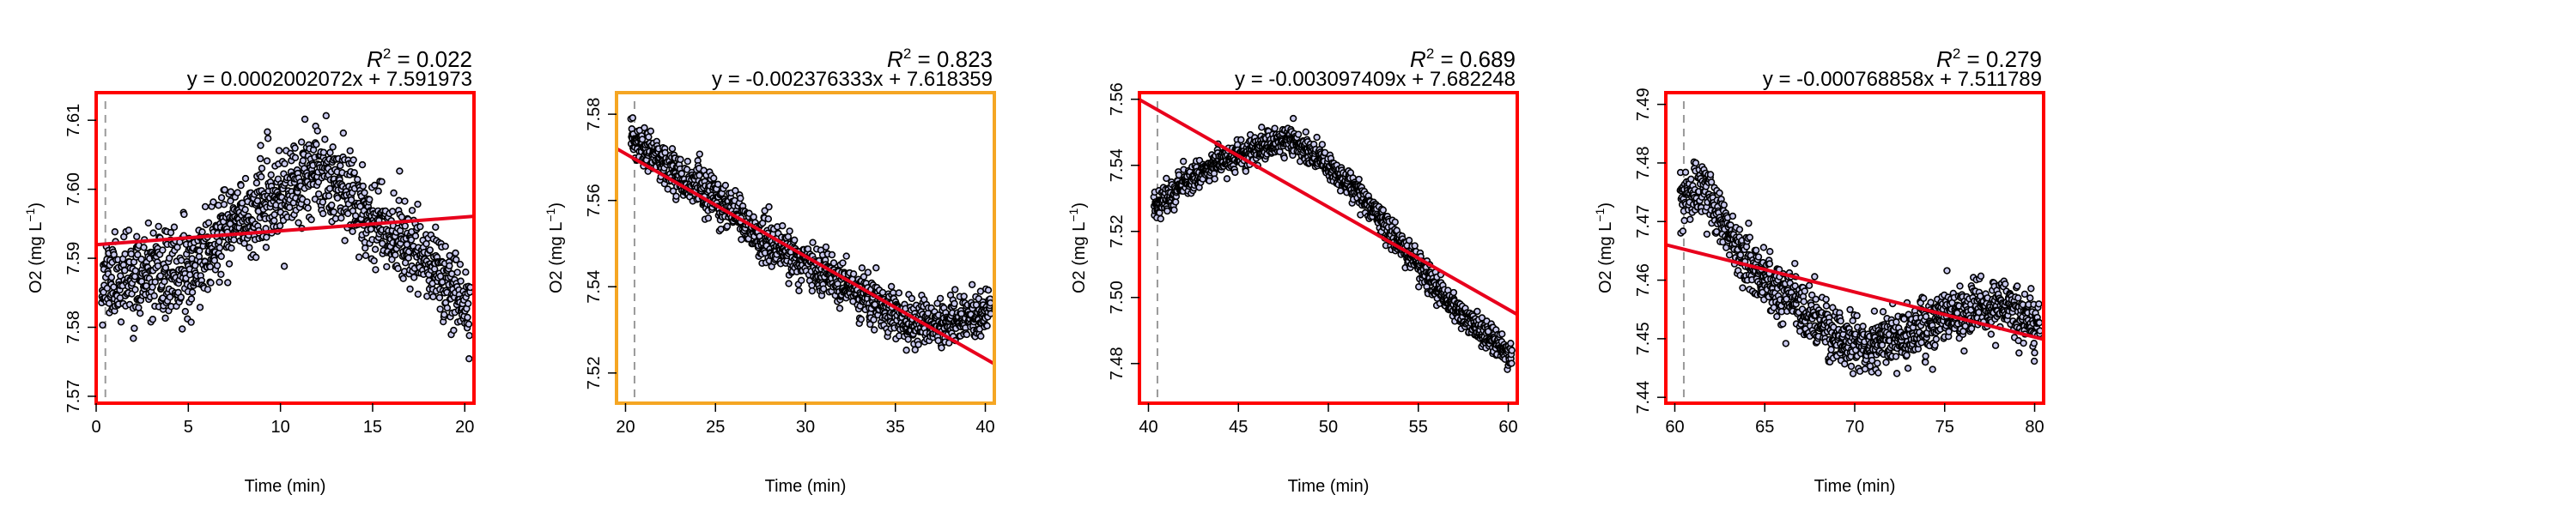 The image size is (2576, 519). Describe the element at coordinates (1118, 297) in the screenshot. I see `y-tick-label: 7.50` at that location.